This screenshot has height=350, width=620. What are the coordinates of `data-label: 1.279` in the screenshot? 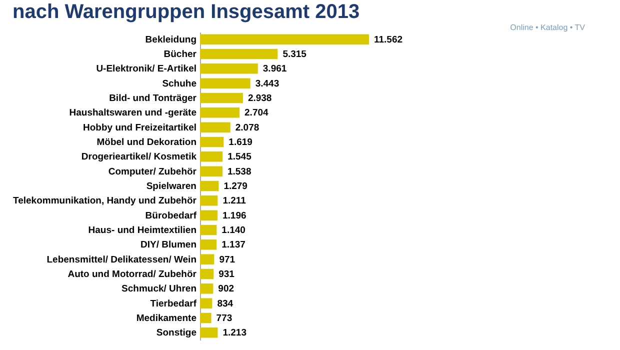 It's located at (236, 186).